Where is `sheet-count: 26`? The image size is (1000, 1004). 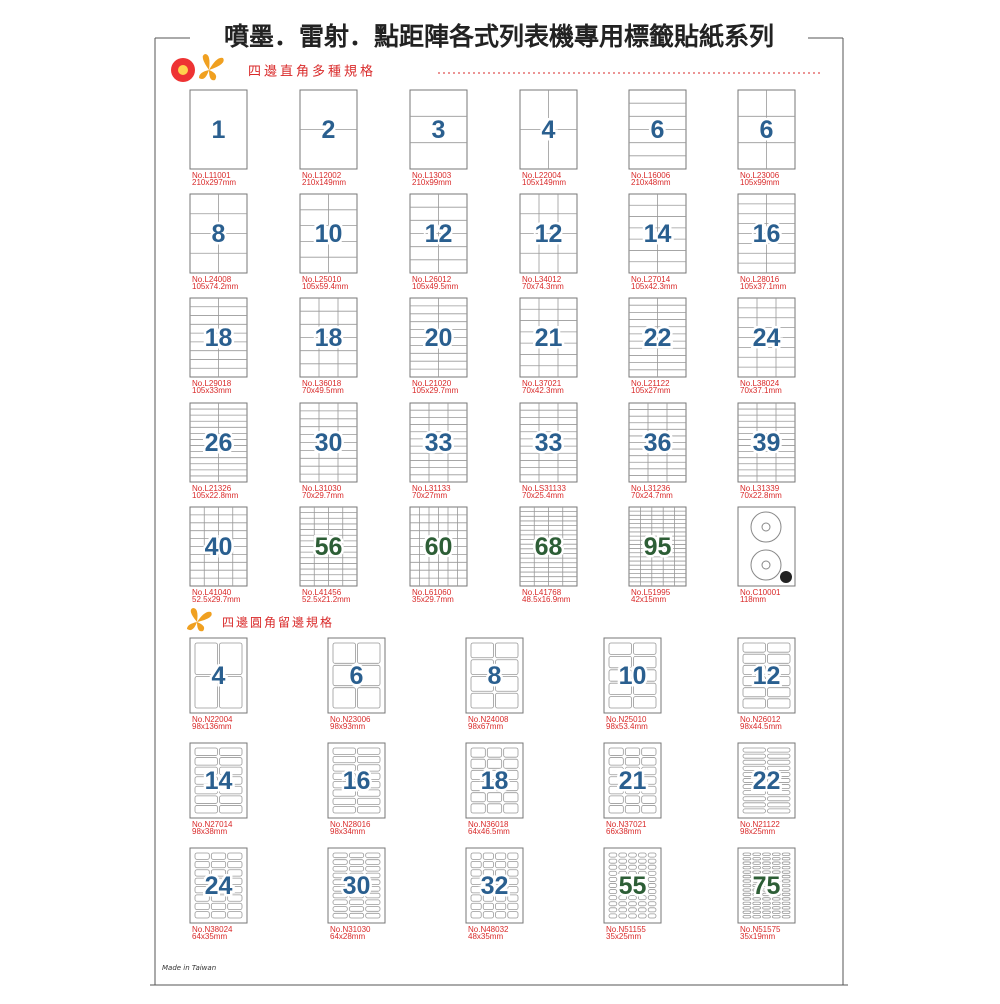
sheet-count: 26 is located at coordinates (219, 443).